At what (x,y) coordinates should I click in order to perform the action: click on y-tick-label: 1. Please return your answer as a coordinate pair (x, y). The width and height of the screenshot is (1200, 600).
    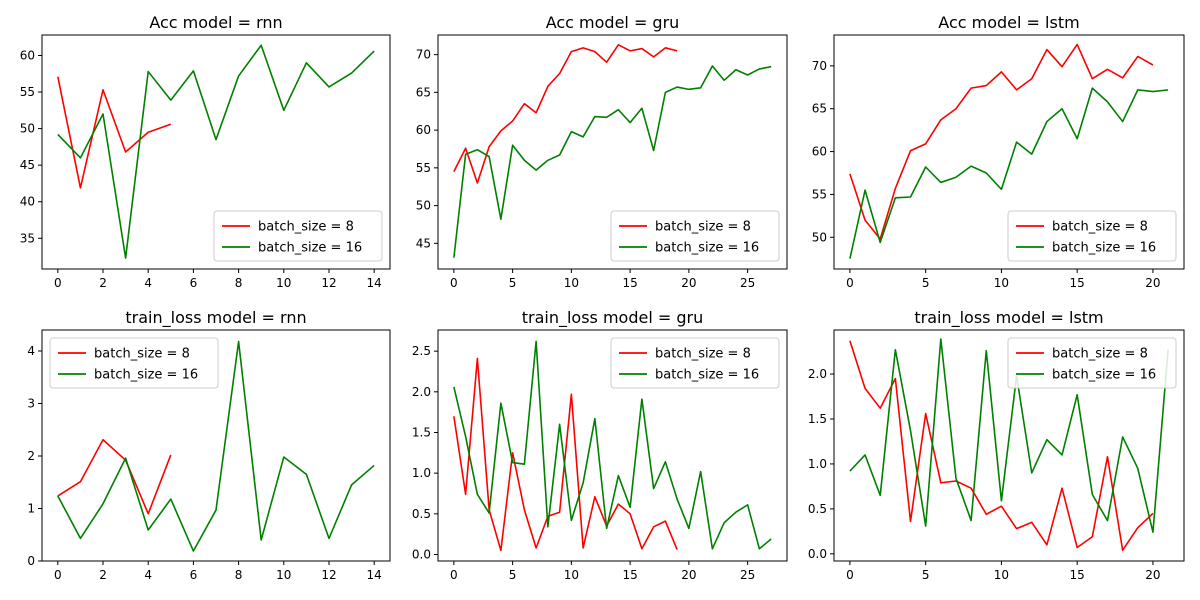
    Looking at the image, I should click on (31, 509).